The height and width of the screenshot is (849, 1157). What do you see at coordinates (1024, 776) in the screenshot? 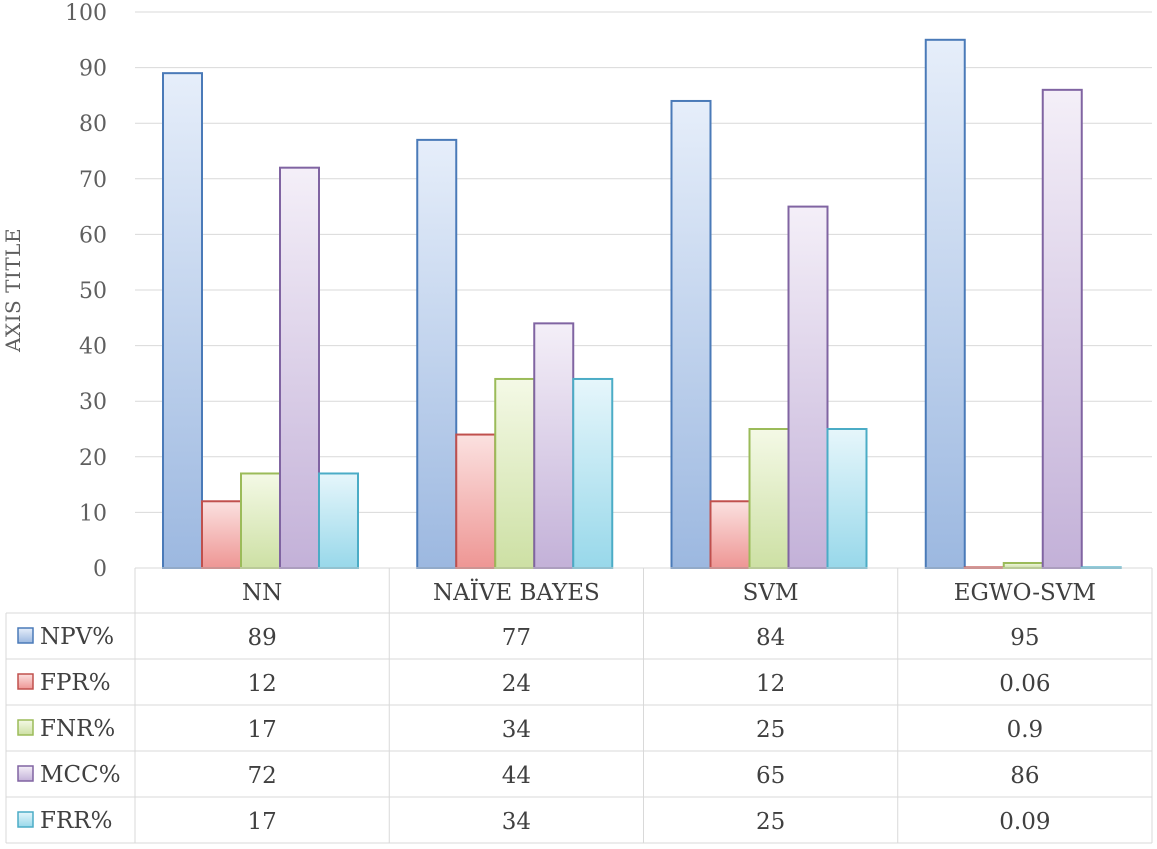
I see `table-cell: 86` at bounding box center [1024, 776].